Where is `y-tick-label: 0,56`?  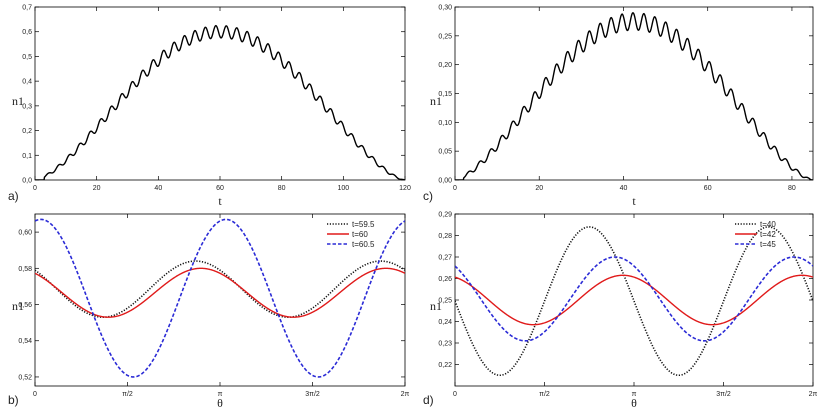 y-tick-label: 0,56 is located at coordinates (25, 305).